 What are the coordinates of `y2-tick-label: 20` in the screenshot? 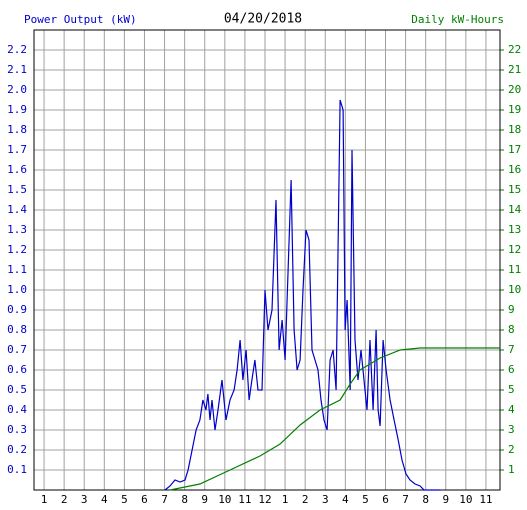 It's located at (514, 89).